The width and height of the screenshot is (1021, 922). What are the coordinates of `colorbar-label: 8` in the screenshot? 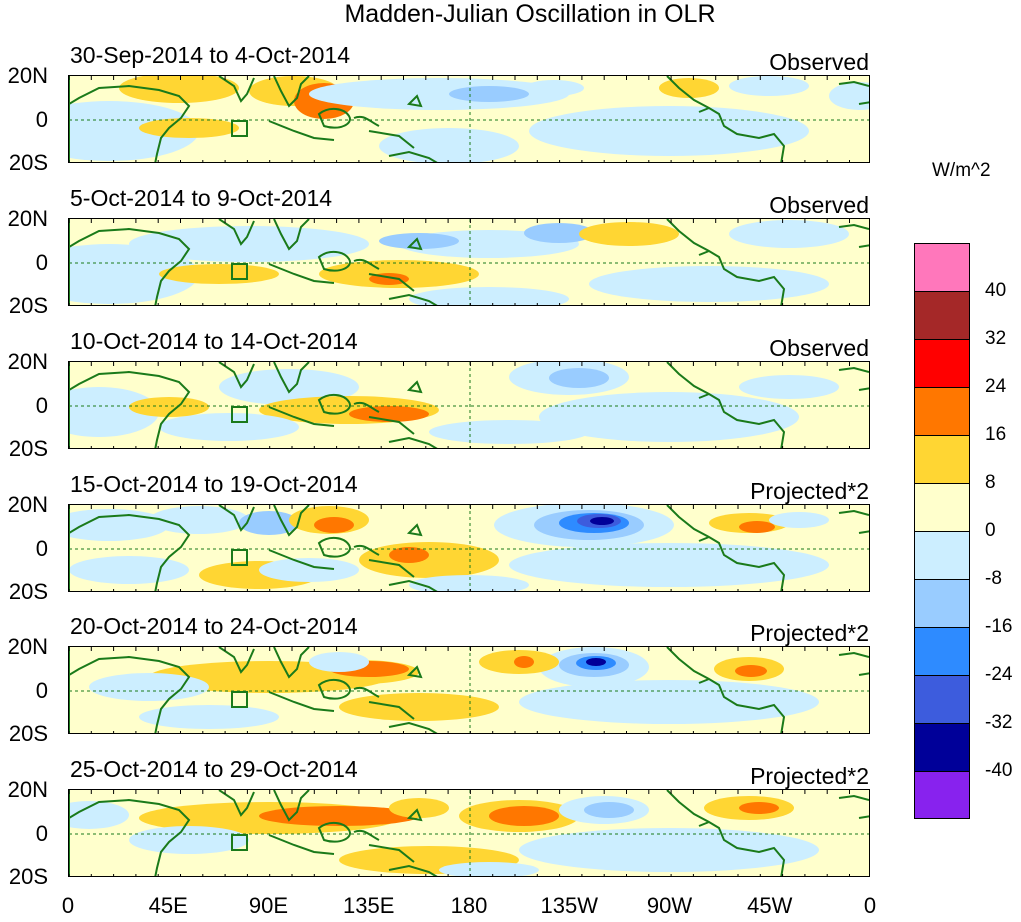 It's located at (990, 482).